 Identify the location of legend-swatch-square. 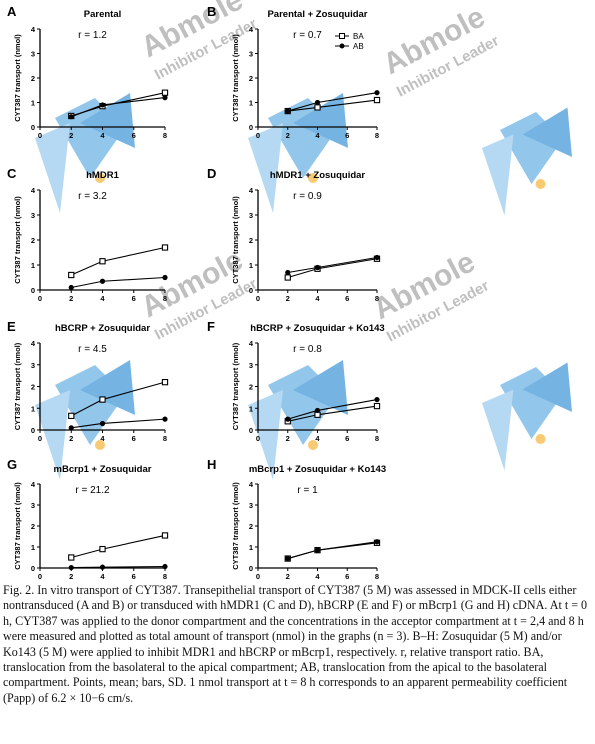
(342, 36).